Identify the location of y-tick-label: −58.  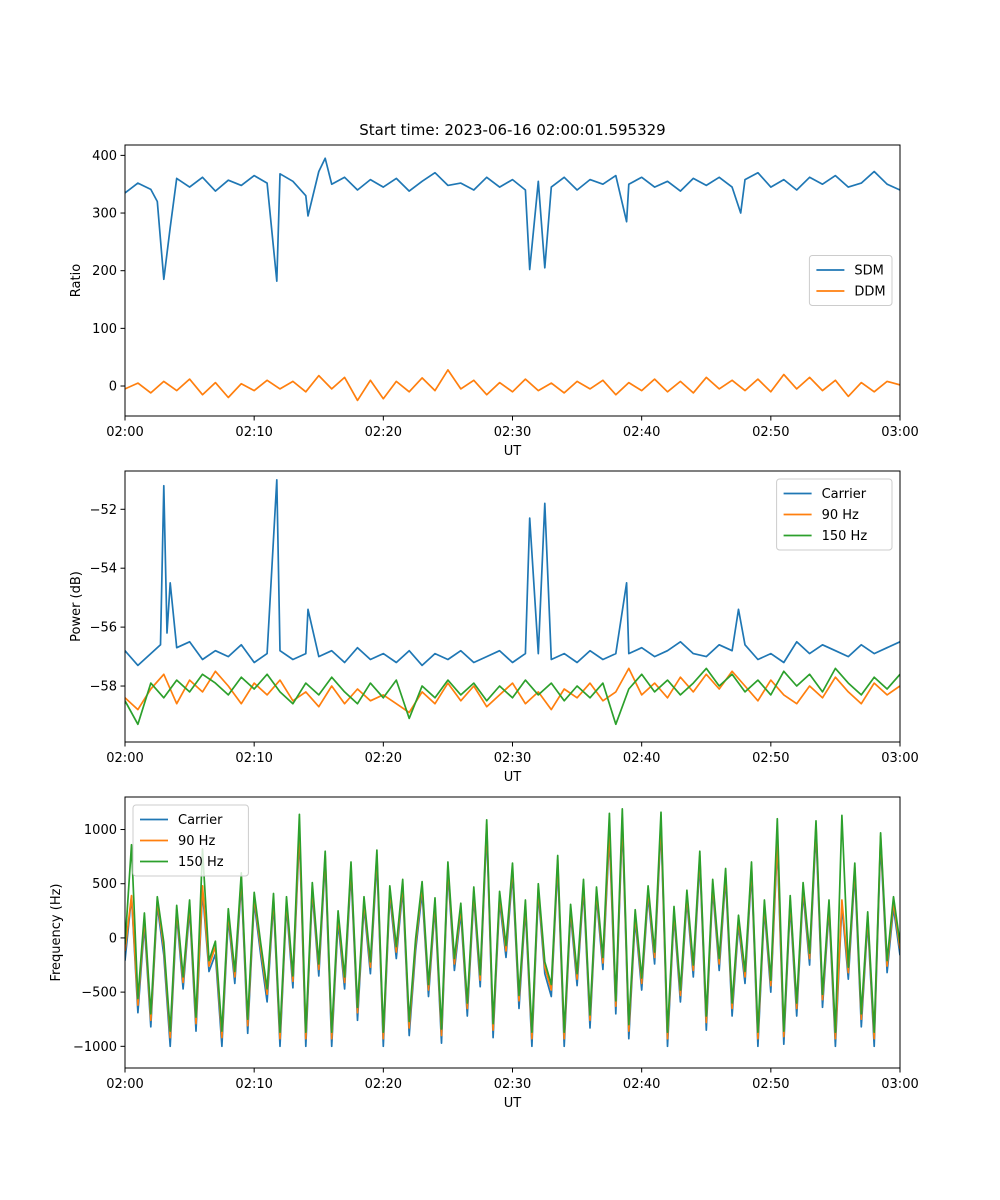
(103, 687).